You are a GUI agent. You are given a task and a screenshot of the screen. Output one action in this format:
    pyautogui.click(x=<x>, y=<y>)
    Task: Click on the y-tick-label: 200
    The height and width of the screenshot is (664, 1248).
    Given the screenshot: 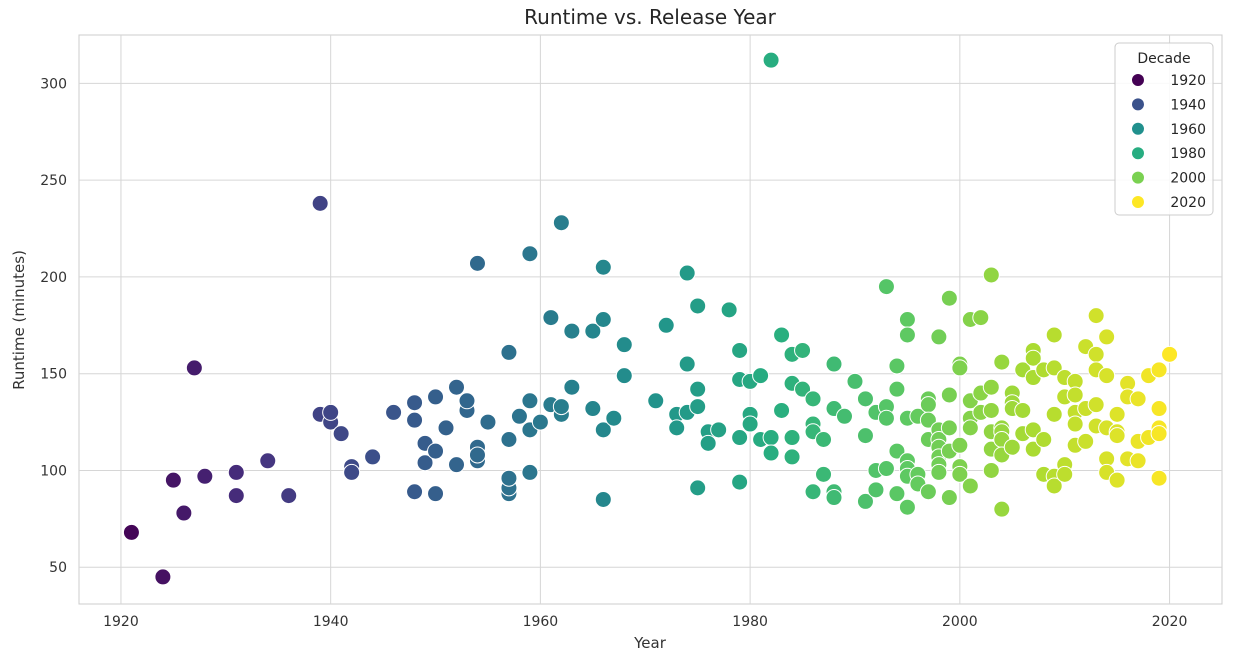 What is the action you would take?
    pyautogui.click(x=53, y=278)
    